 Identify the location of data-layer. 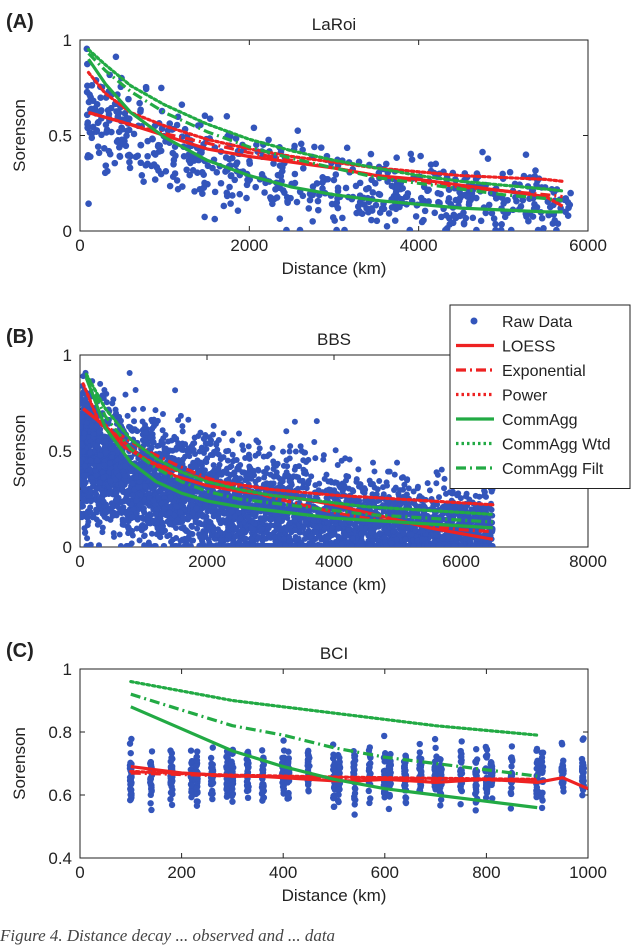
(357, 748).